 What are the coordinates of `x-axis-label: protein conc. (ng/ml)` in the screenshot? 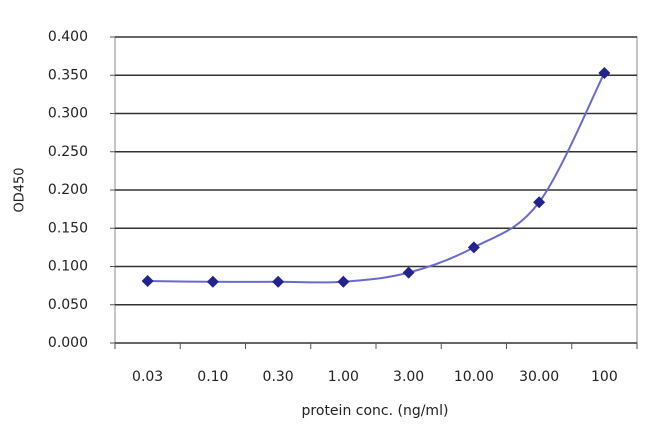 It's located at (375, 411).